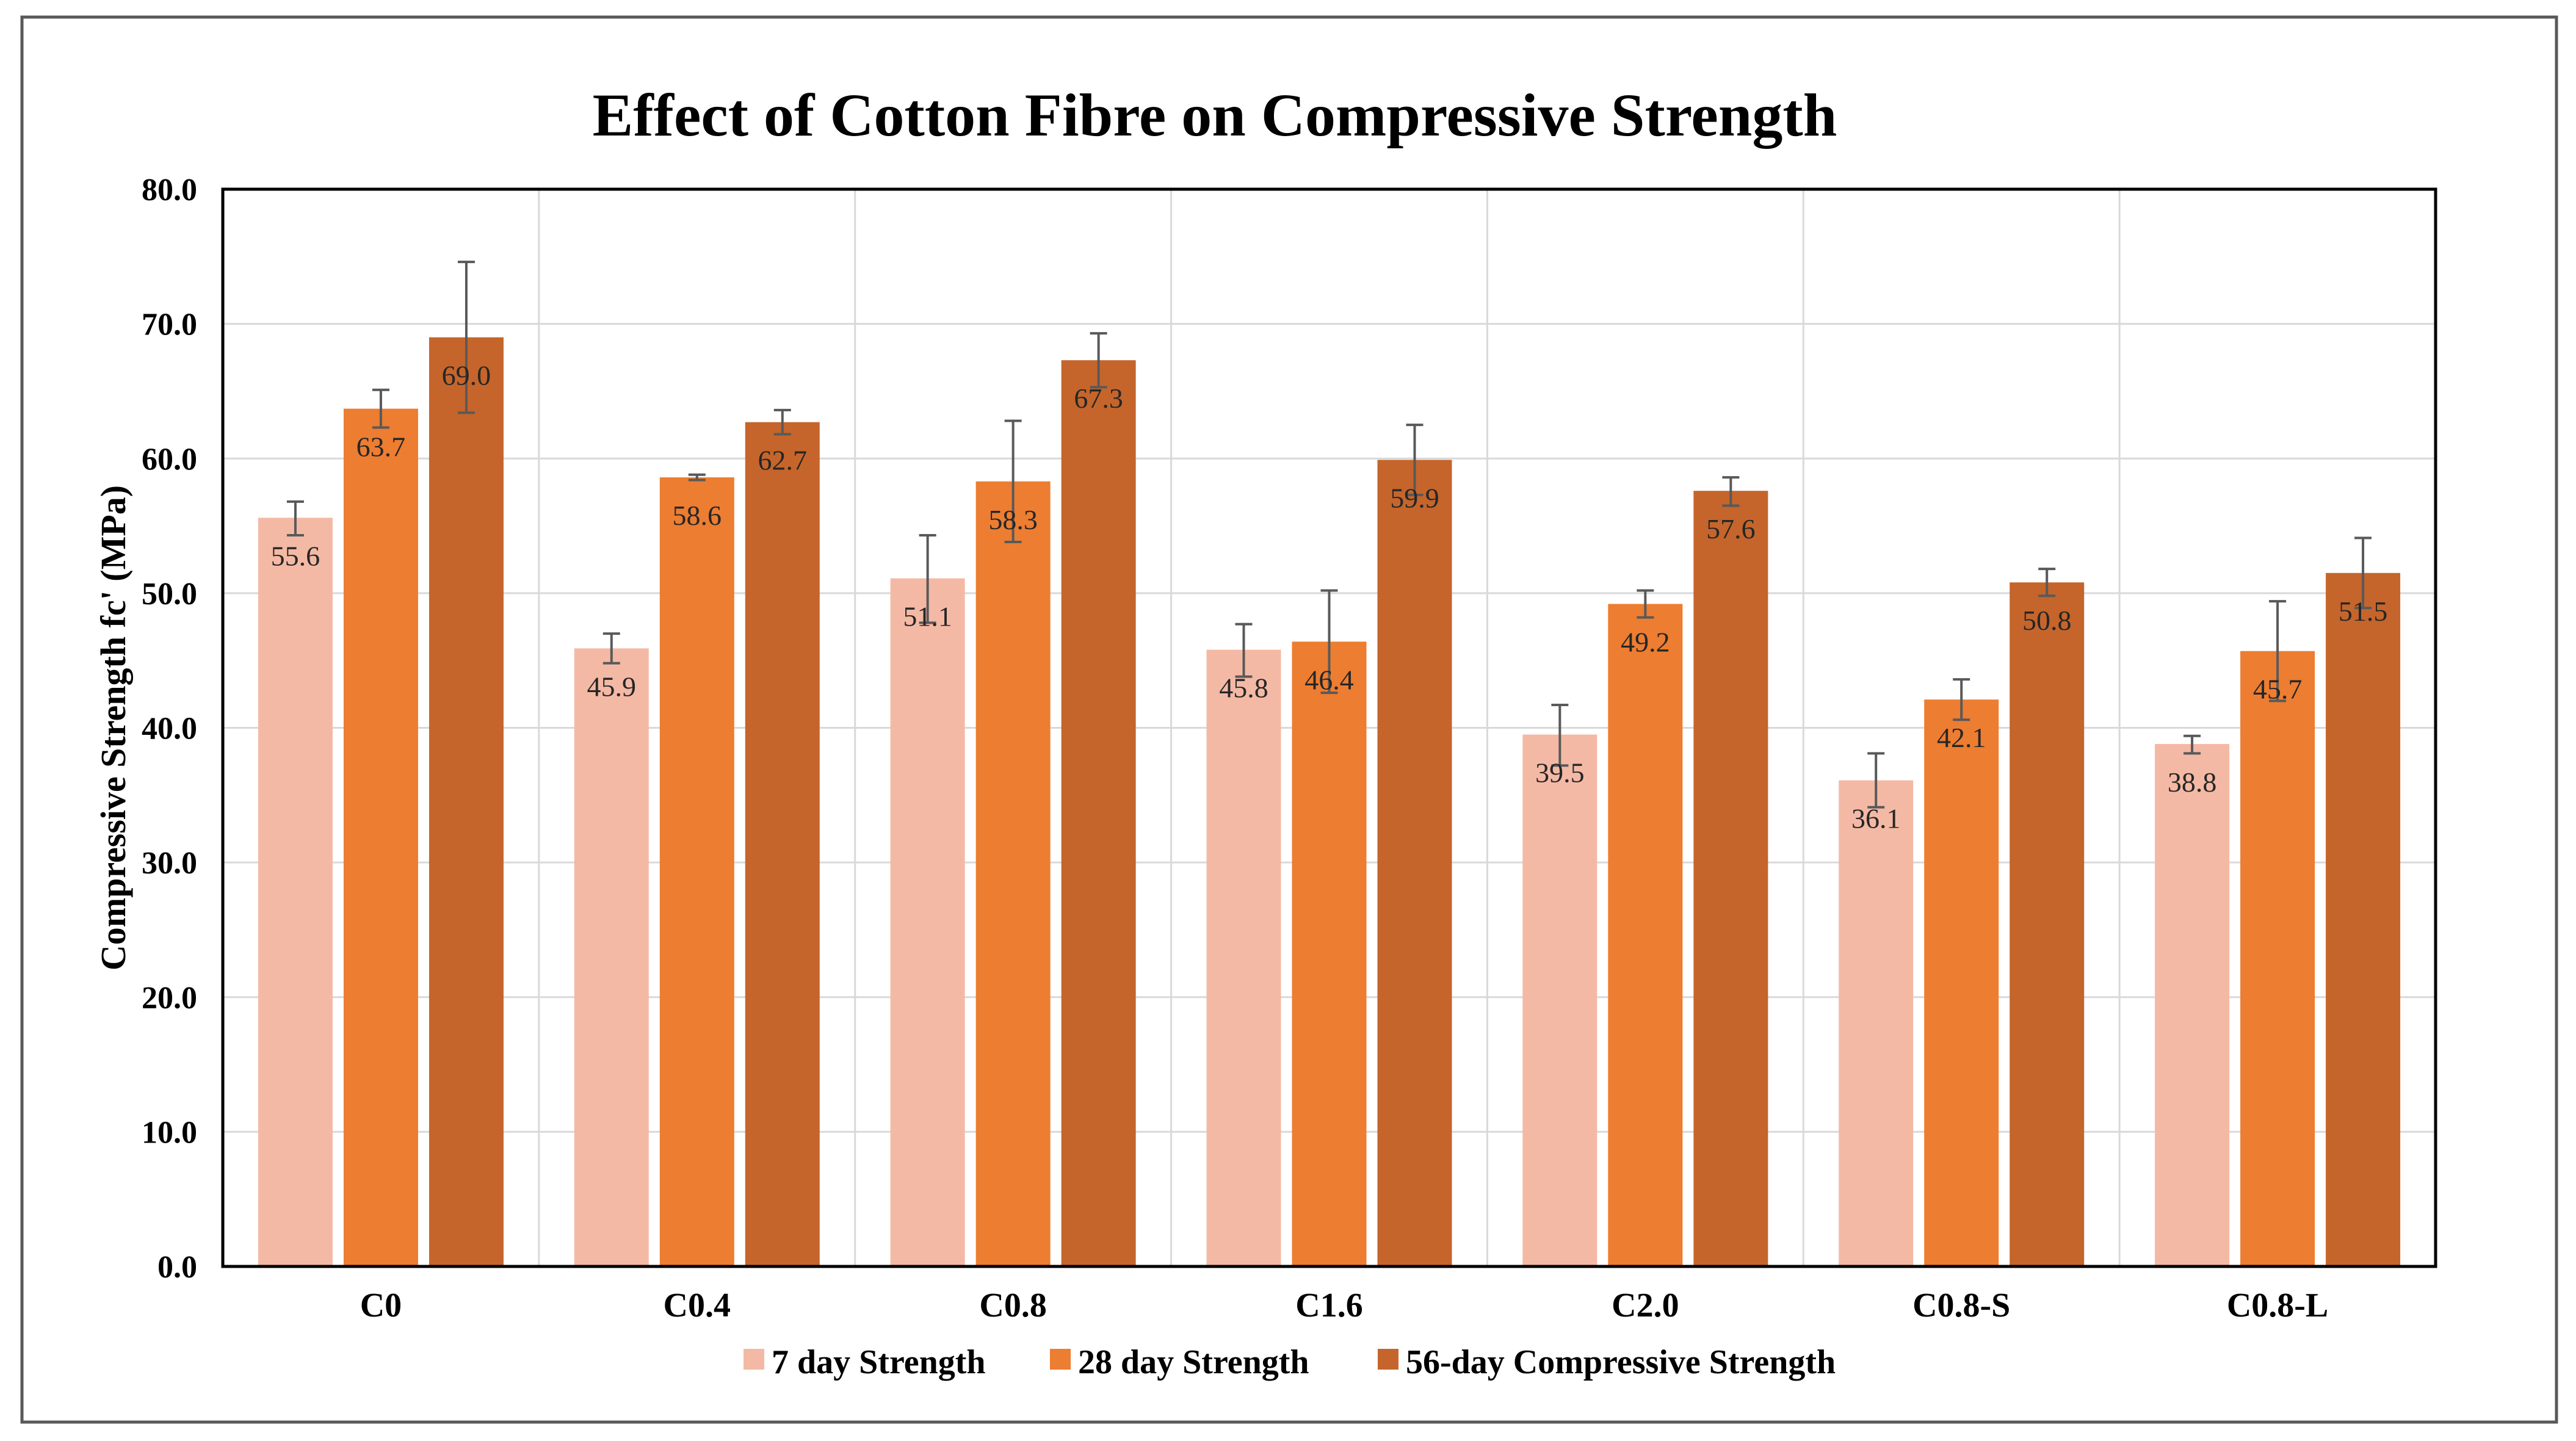 The height and width of the screenshot is (1441, 2576). I want to click on x-tick-label: C0.4, so click(697, 1305).